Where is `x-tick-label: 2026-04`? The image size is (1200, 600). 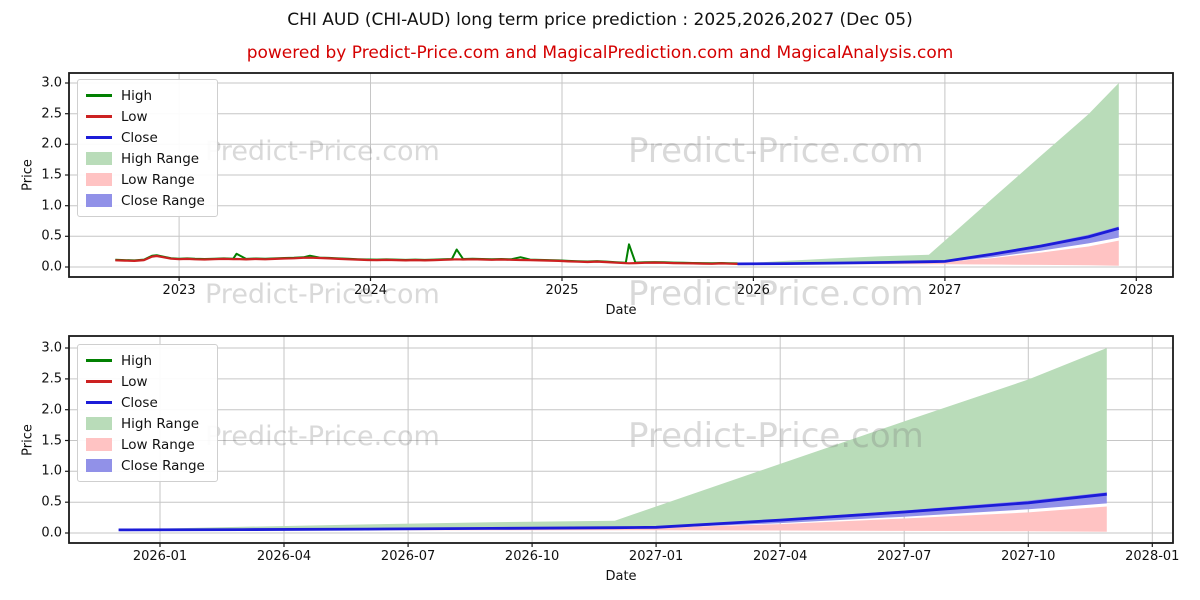 x-tick-label: 2026-04 is located at coordinates (284, 556).